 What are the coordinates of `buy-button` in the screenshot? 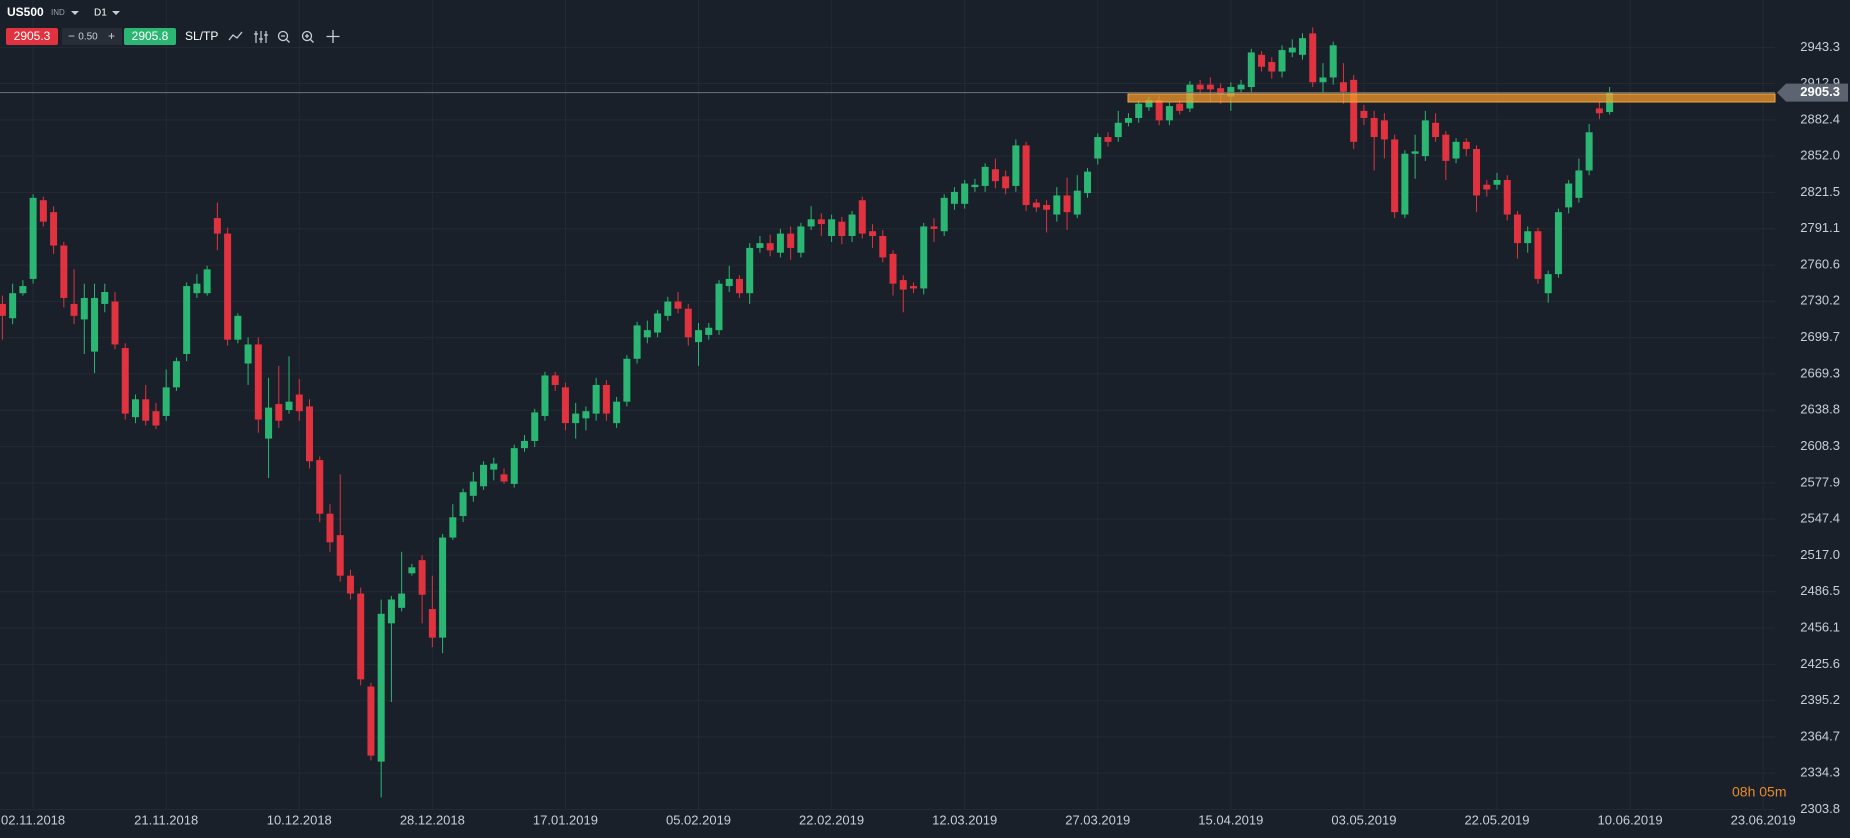 It's located at (150, 36).